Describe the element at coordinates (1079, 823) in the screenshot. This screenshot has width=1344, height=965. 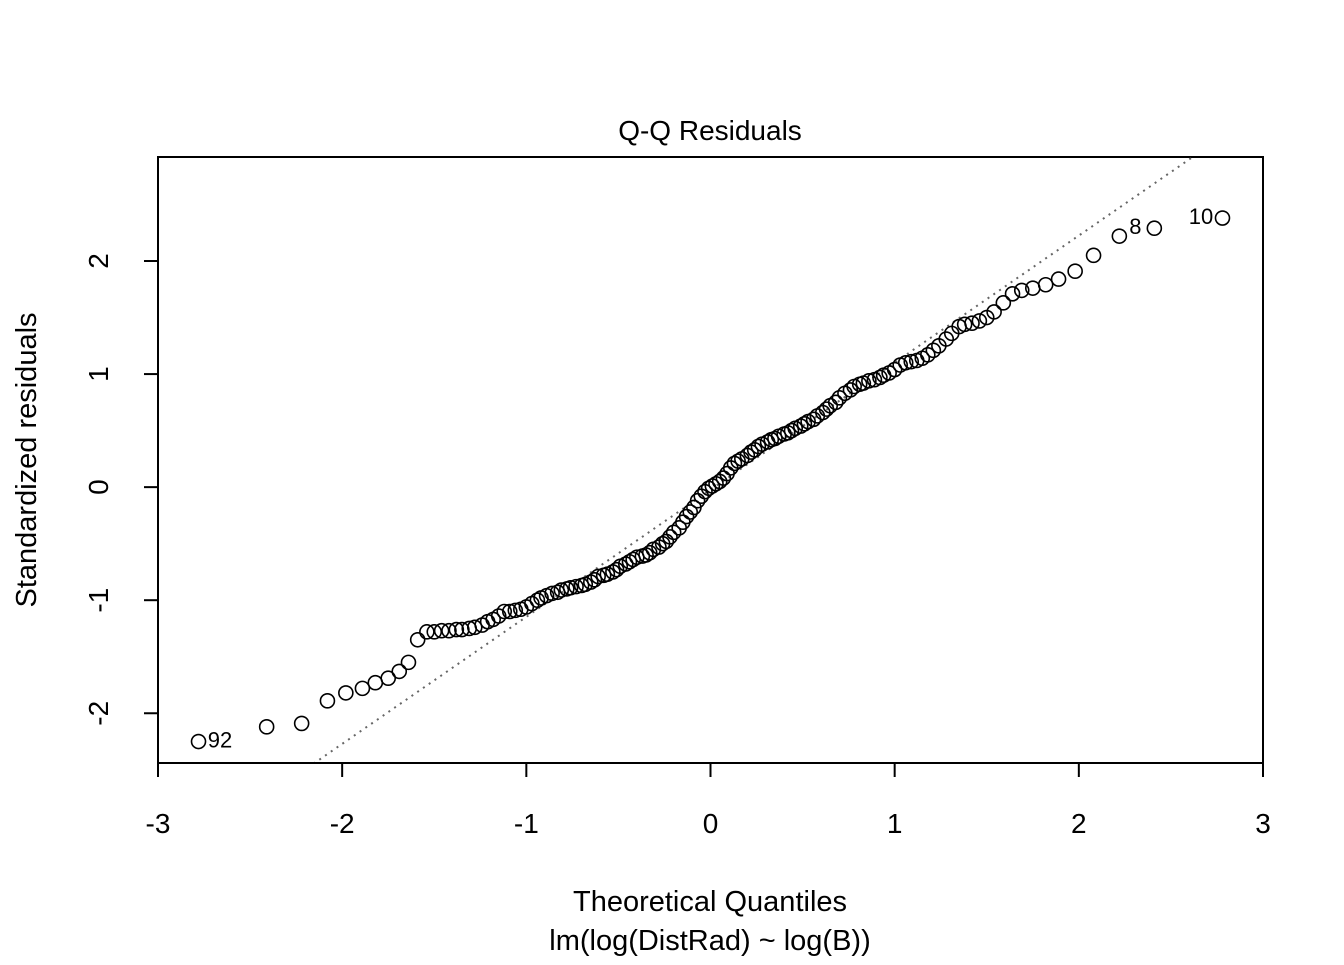
I see `x-tick-label: 2` at that location.